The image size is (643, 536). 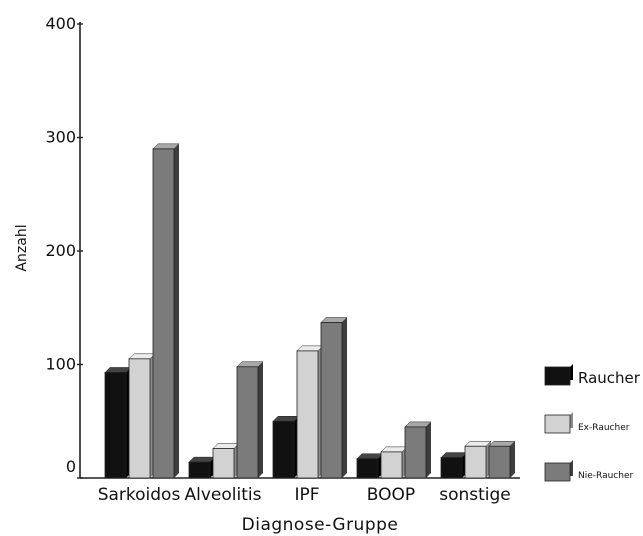 What do you see at coordinates (605, 476) in the screenshot?
I see `legend-label: Nie-Raucher` at bounding box center [605, 476].